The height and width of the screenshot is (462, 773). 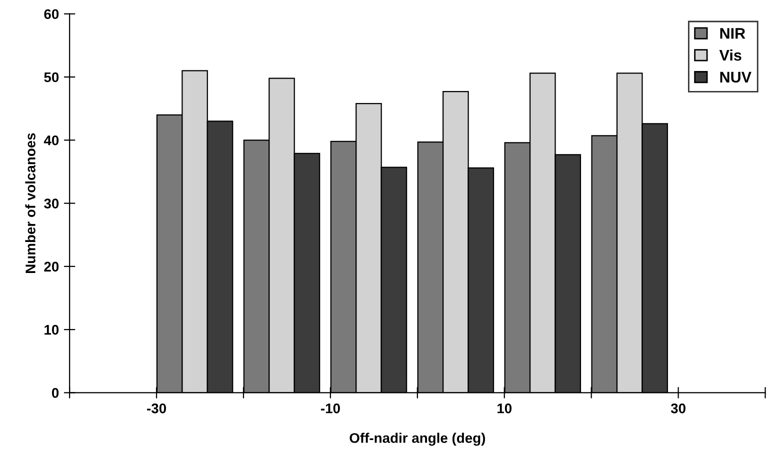 What do you see at coordinates (51, 140) in the screenshot?
I see `y-tick-label: 40` at bounding box center [51, 140].